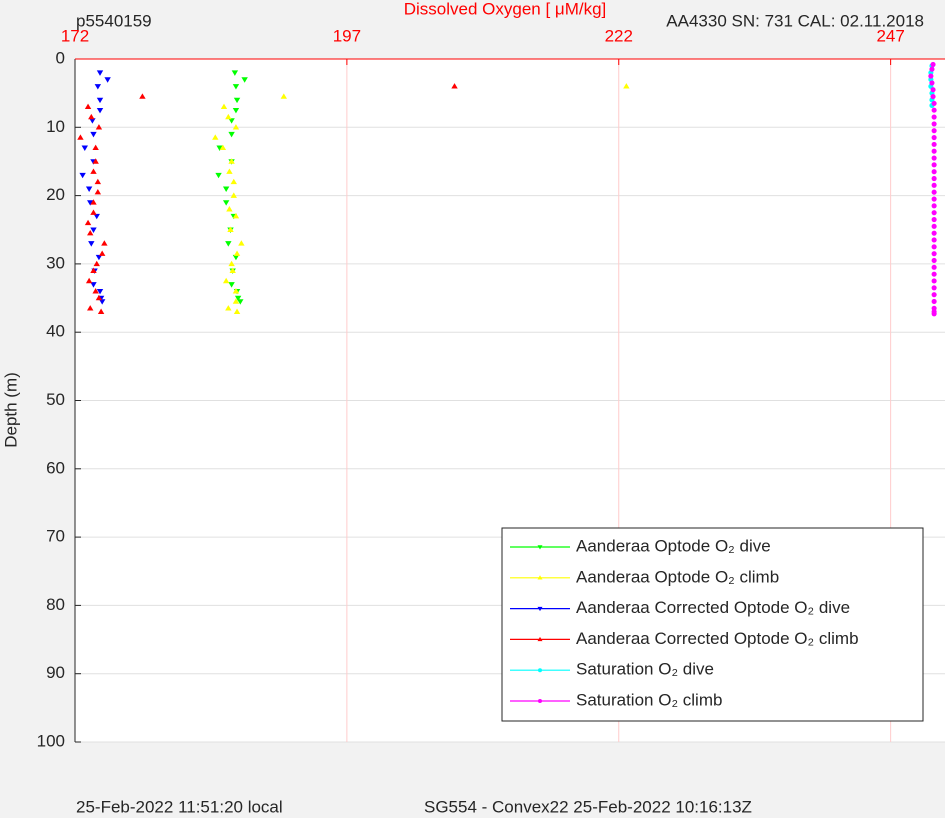 The image size is (945, 818). What do you see at coordinates (51, 740) in the screenshot?
I see `y-tick-label: 100` at bounding box center [51, 740].